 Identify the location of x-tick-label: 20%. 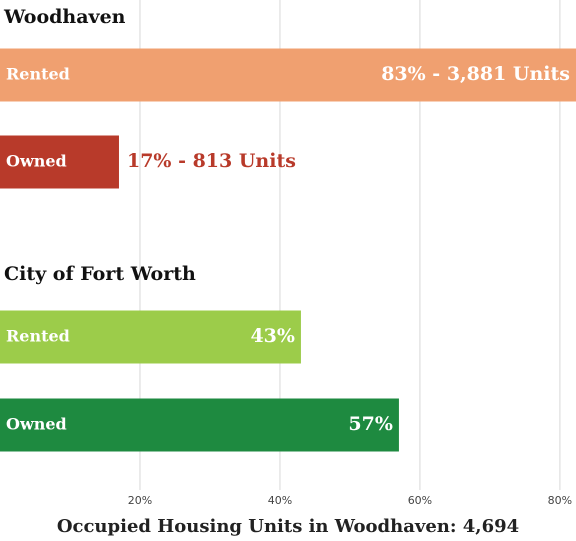
(140, 500).